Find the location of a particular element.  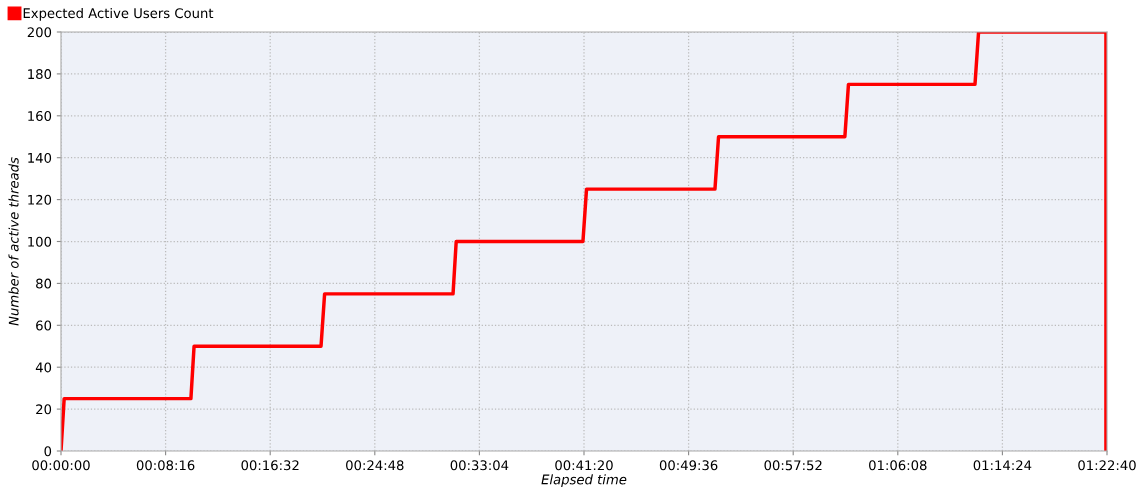

y-axis-title: Number of active threads is located at coordinates (13, 241).